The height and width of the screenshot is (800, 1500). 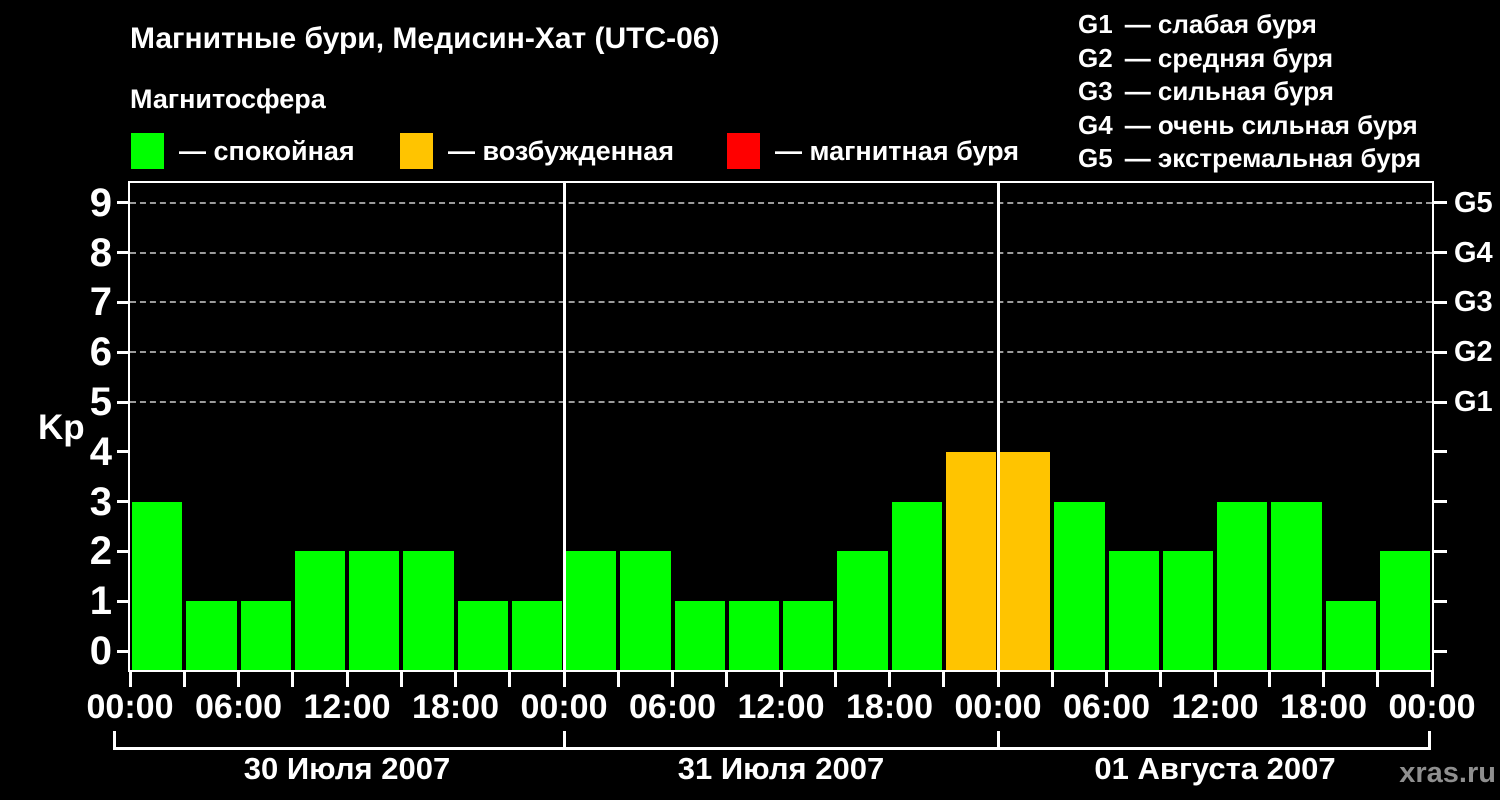 I want to click on g-legend-row-g3: G3 — сильная буря, so click(x=1249, y=92).